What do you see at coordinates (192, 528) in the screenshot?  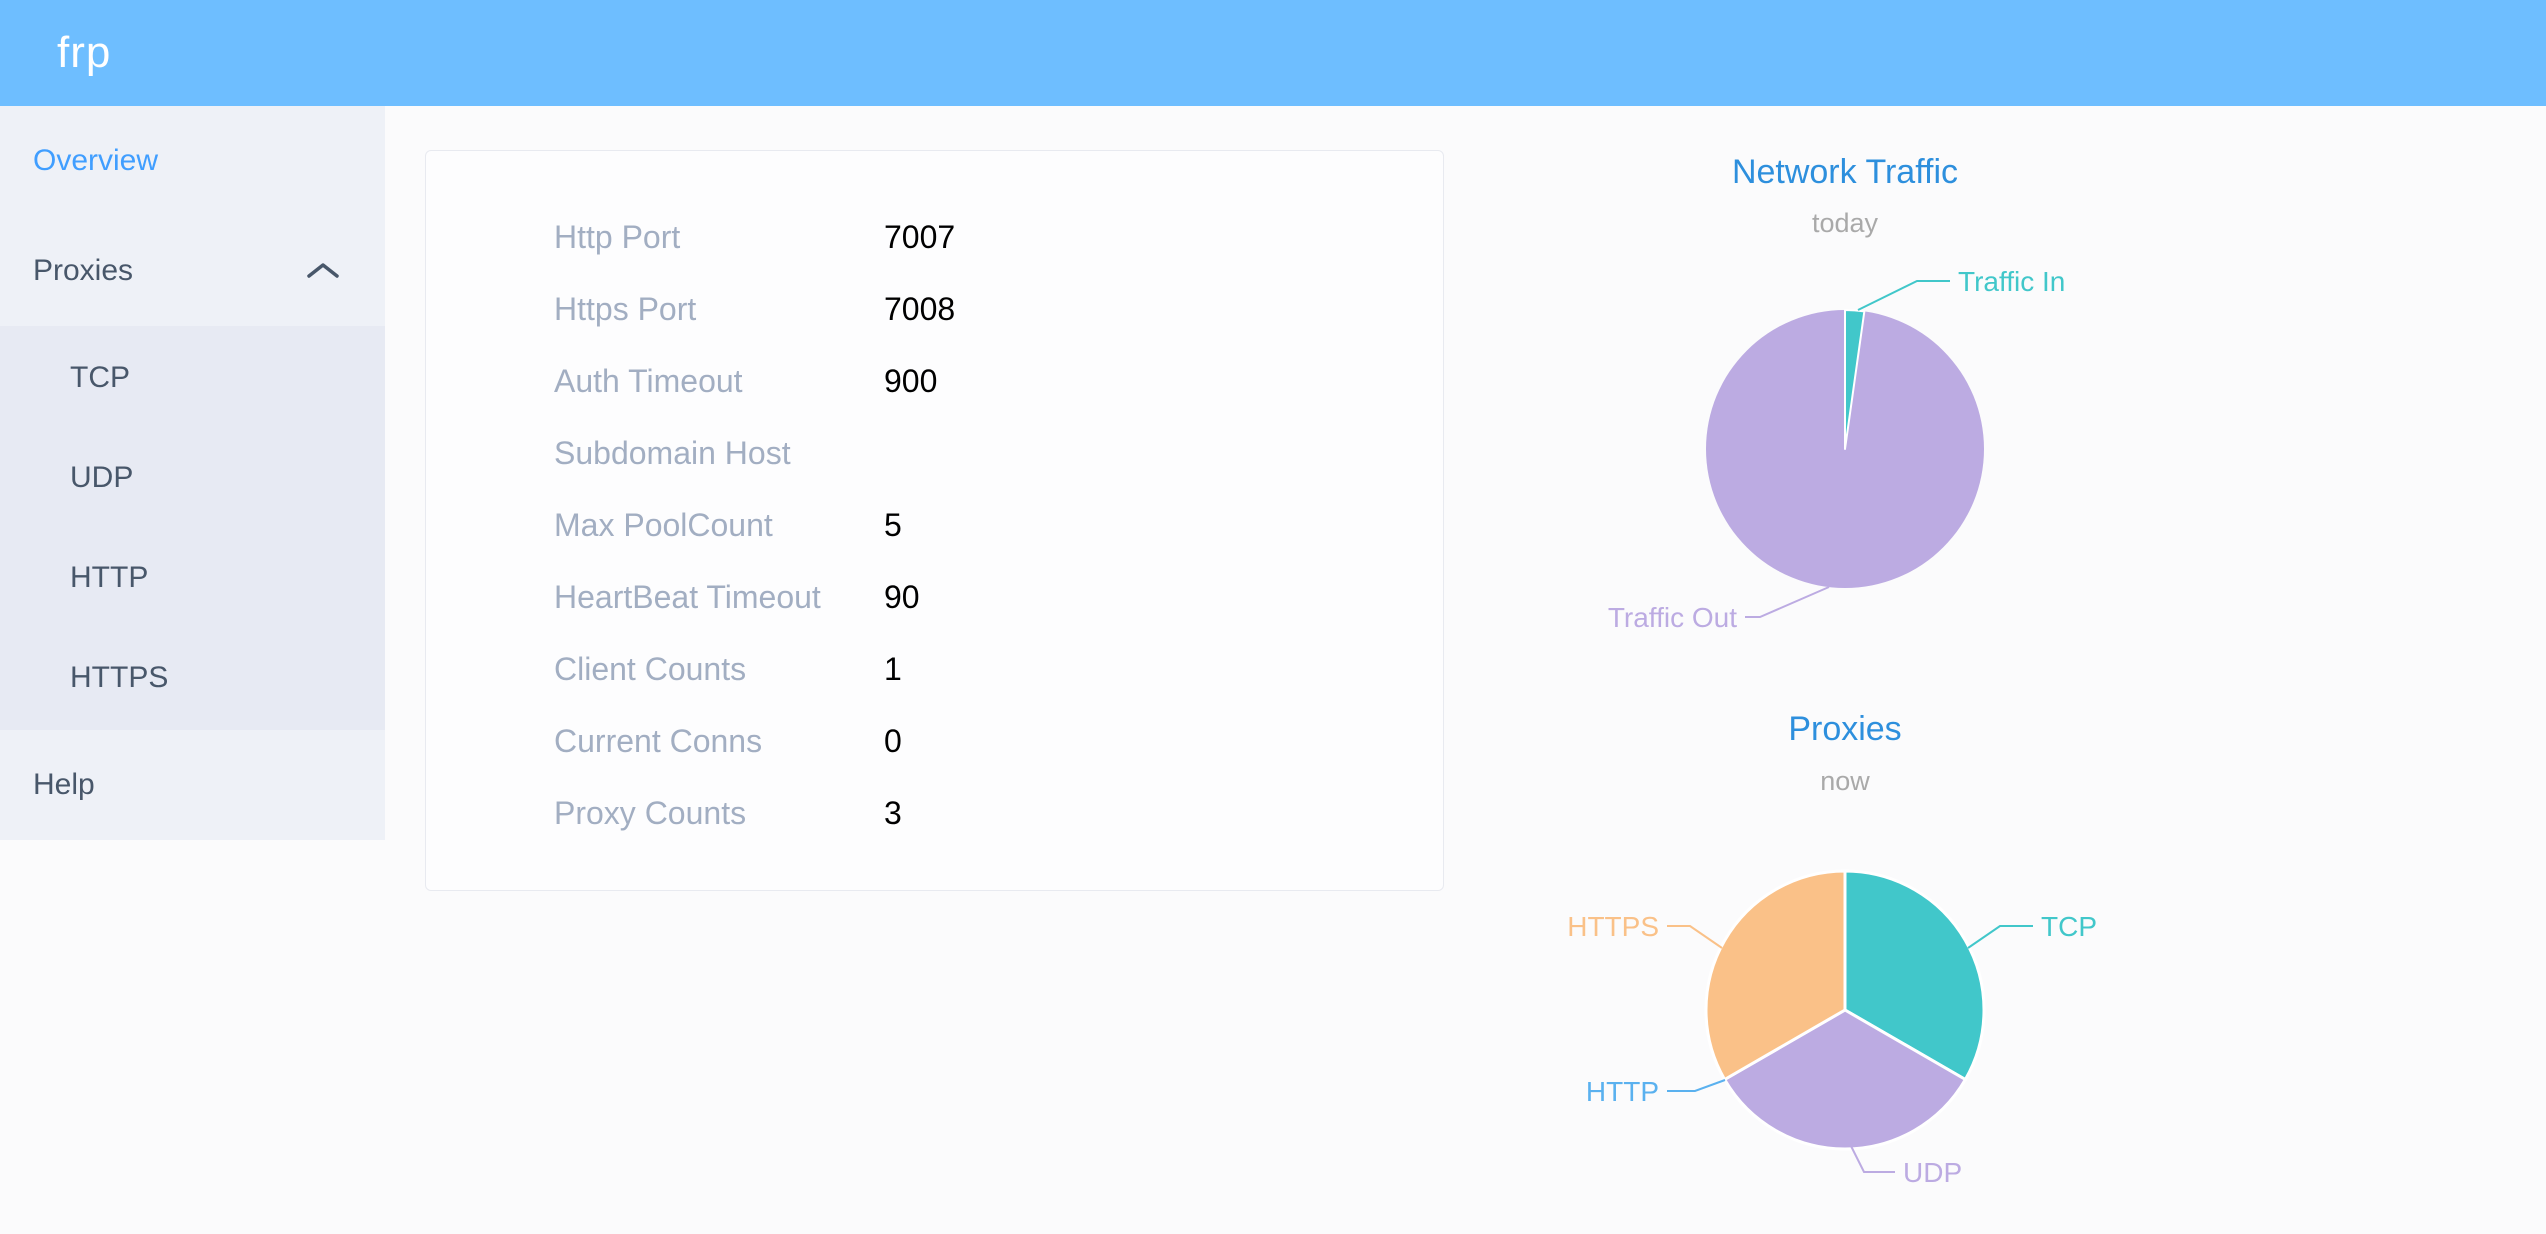 I see `sidebar-submenu-proxies: TCP UDP HTTP HTTPS` at bounding box center [192, 528].